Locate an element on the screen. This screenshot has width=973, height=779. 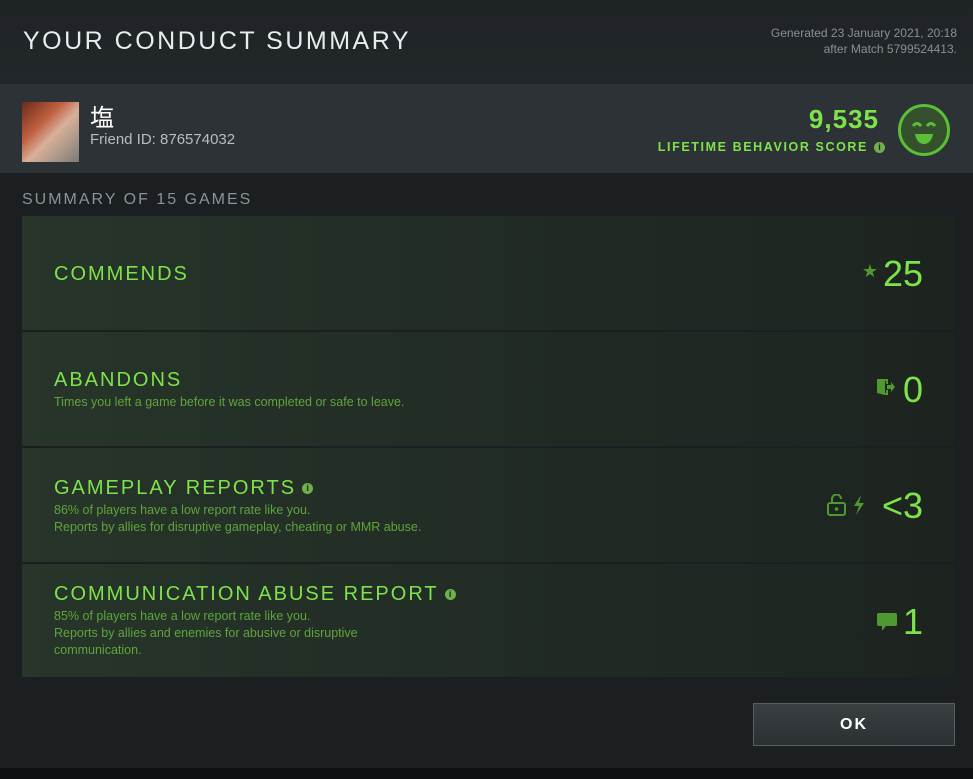
player-name: 塩 is located at coordinates (102, 118).